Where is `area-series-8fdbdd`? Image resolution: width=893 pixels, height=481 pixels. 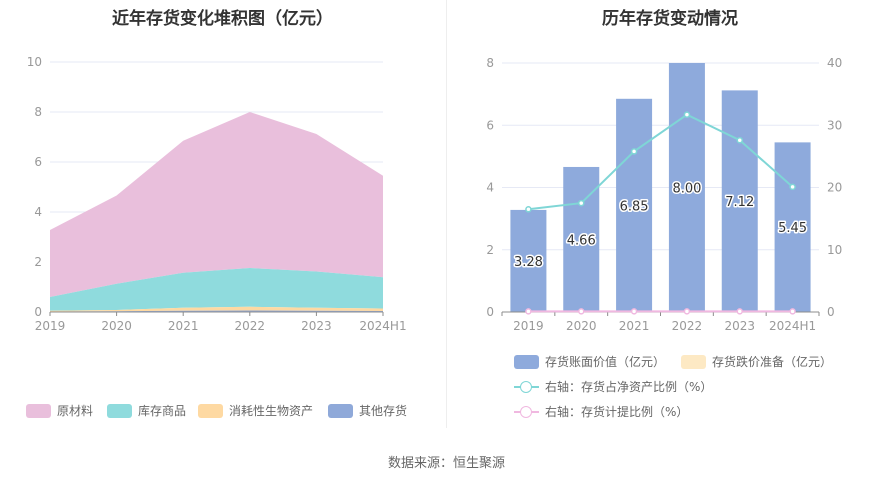
area-series-8fdbdd is located at coordinates (216, 289).